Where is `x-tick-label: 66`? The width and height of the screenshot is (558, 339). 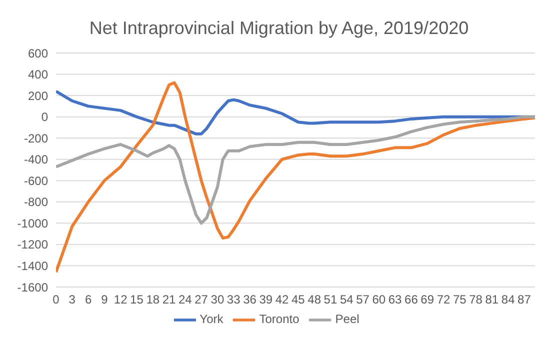
x-tick-label: 66 is located at coordinates (411, 299).